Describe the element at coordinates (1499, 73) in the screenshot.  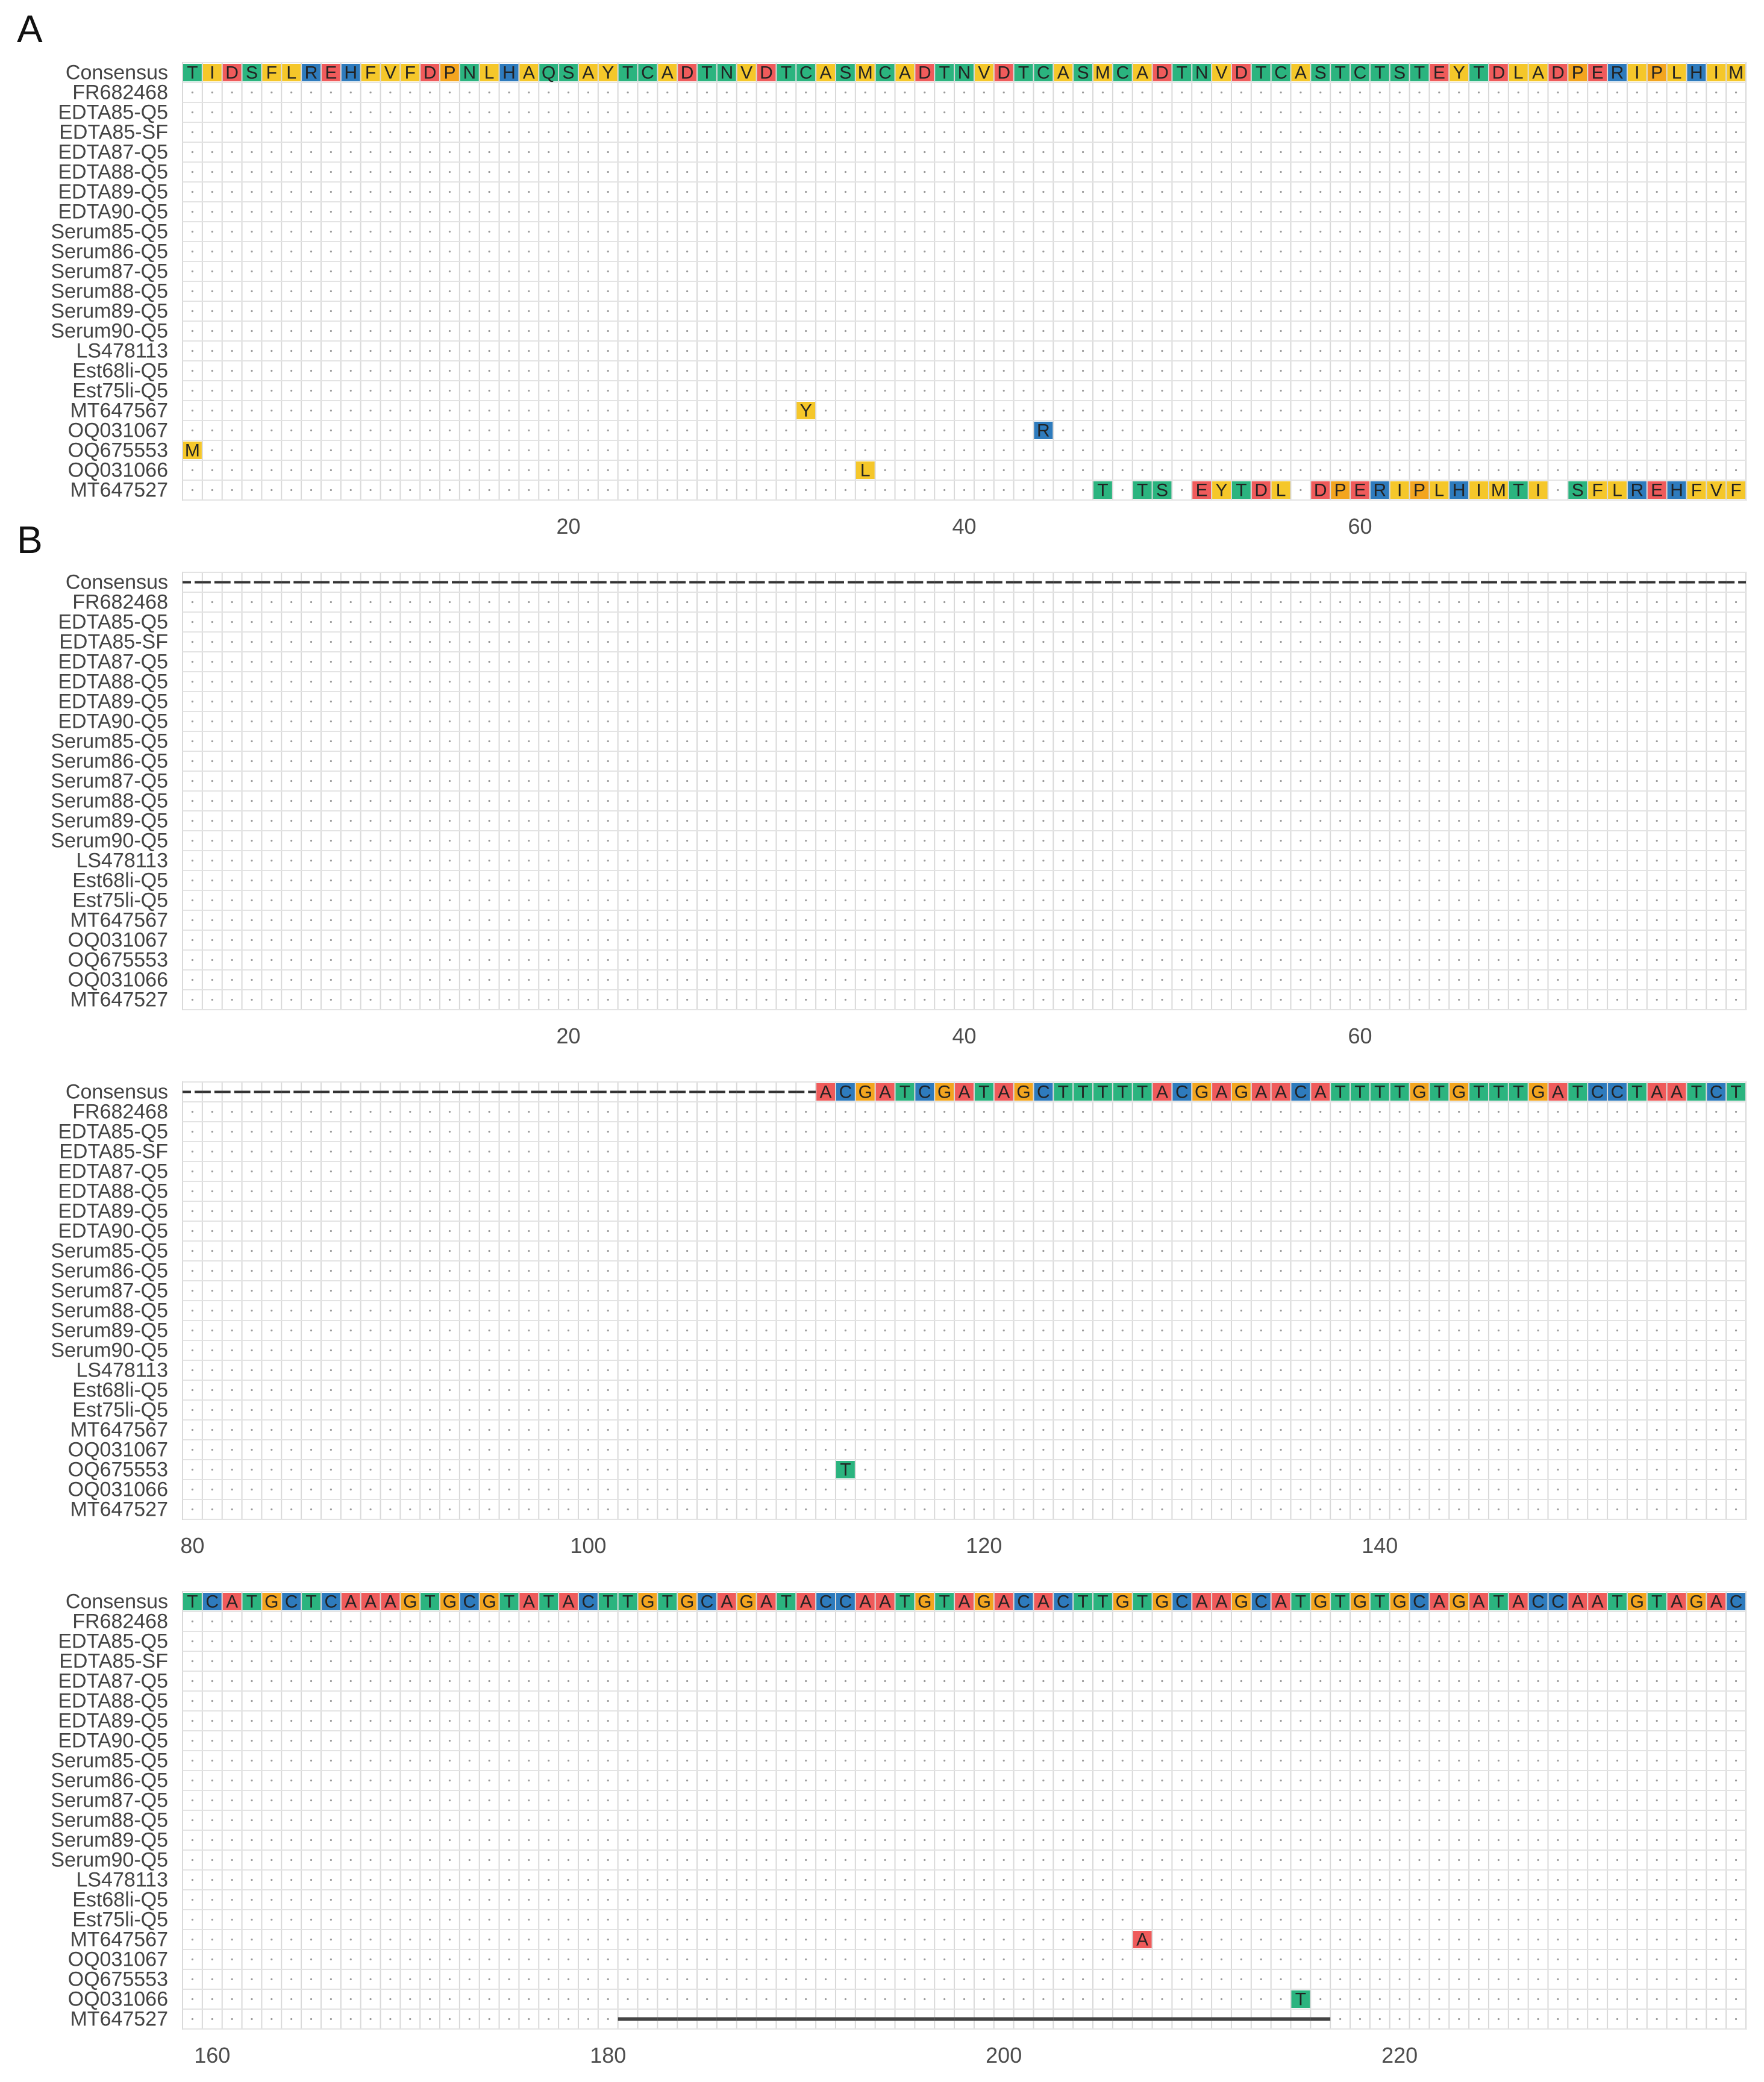
I see `residue-letter: D` at that location.